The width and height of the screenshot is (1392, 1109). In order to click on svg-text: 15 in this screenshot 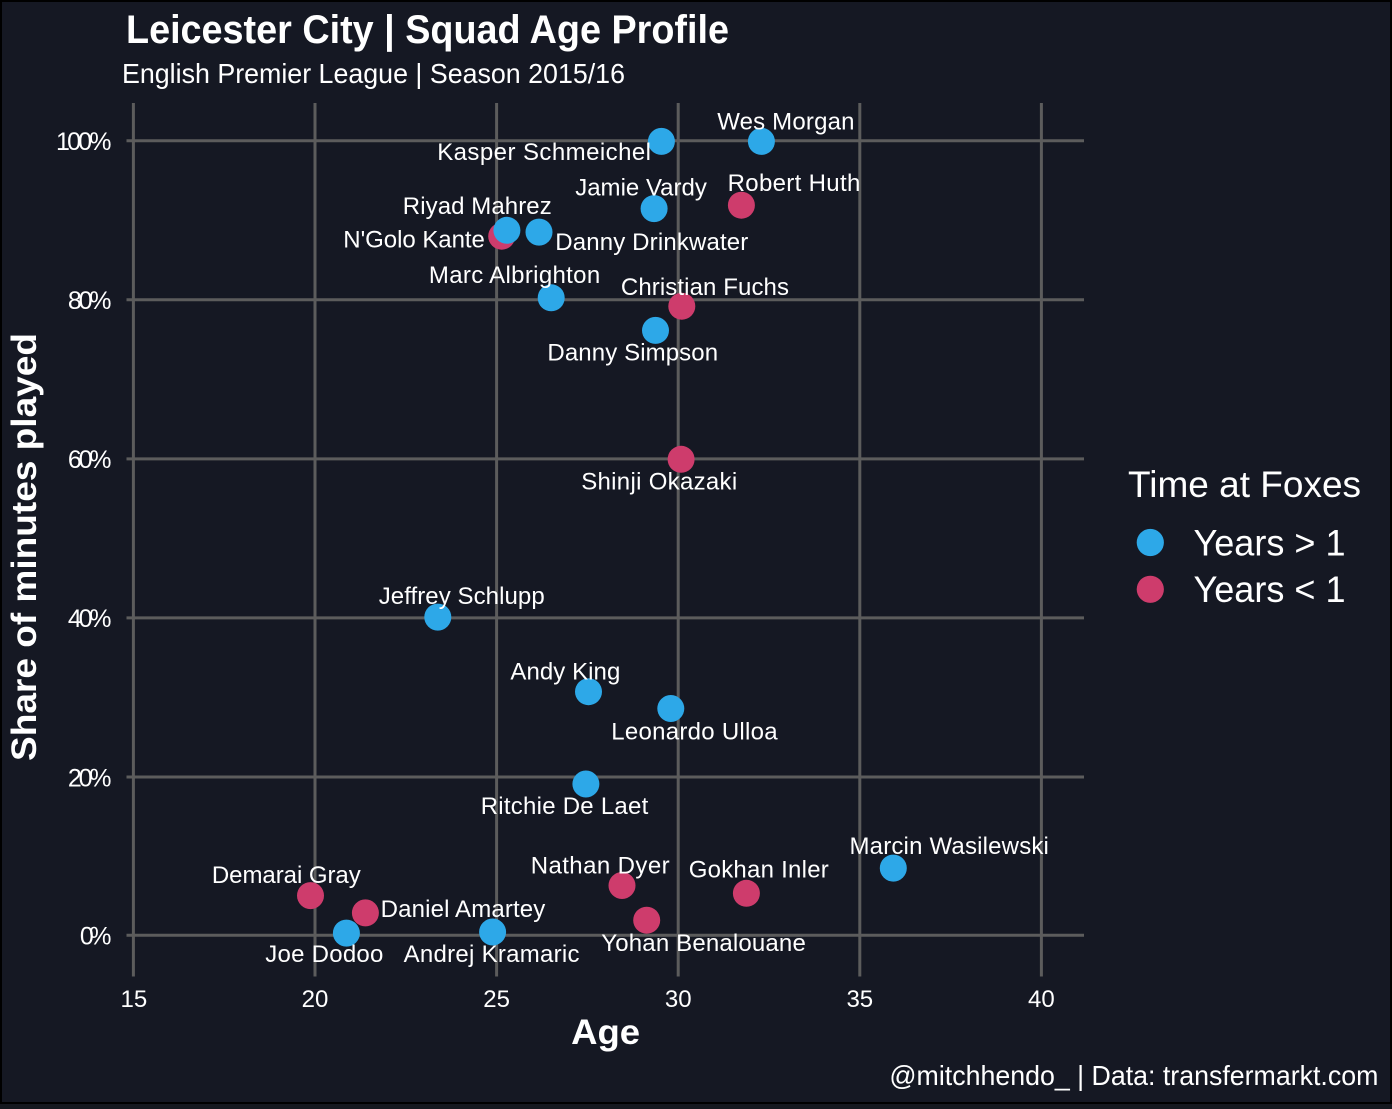, I will do `click(134, 999)`.